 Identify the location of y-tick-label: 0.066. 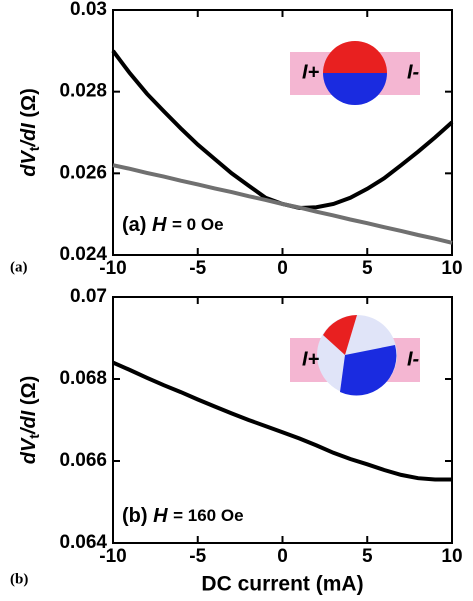
(83, 460).